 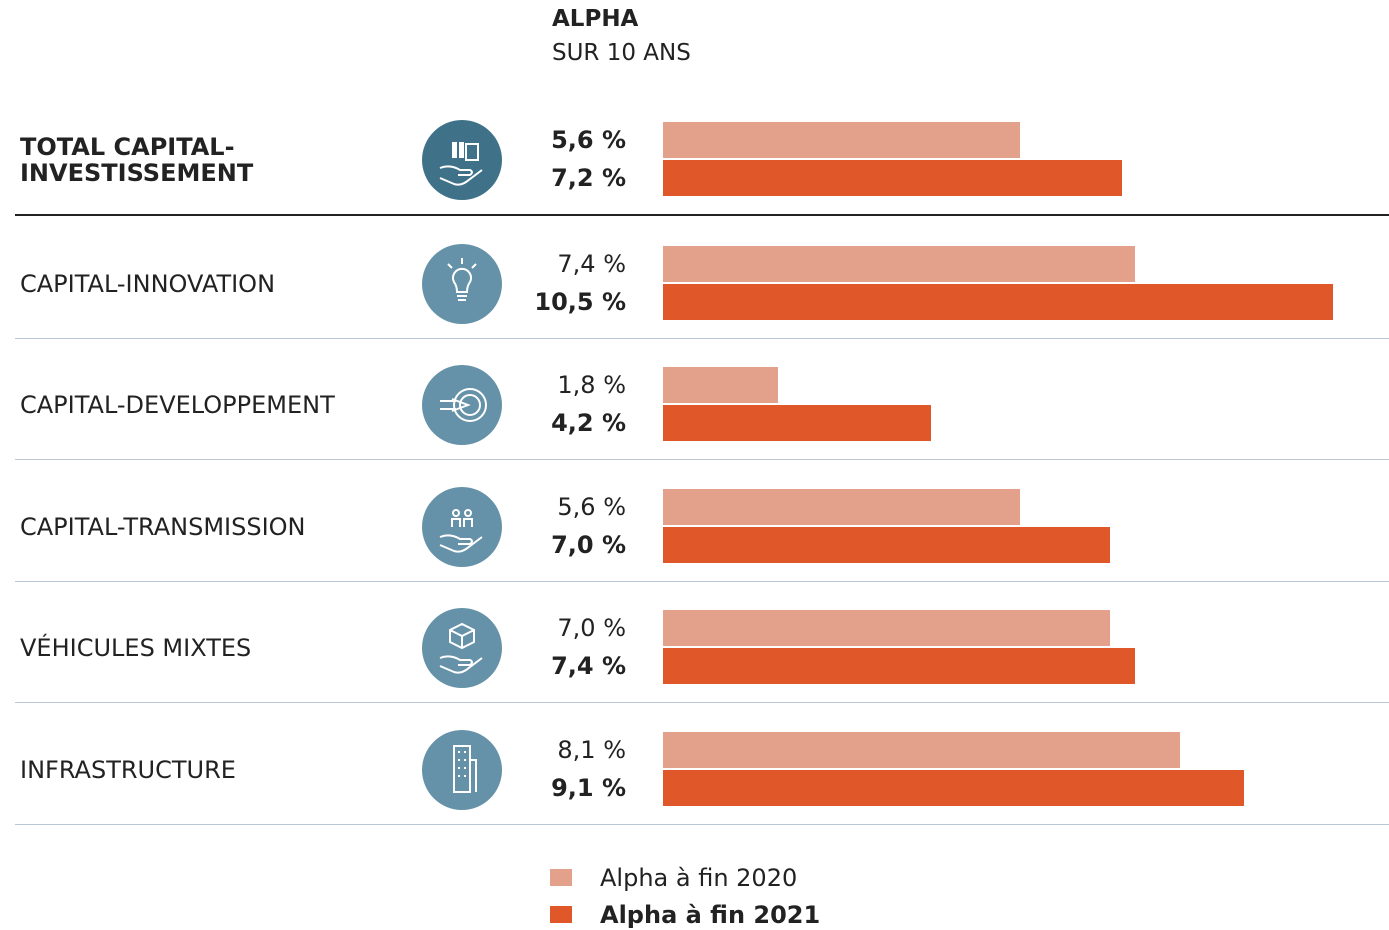 I want to click on value-label: 7,2 %, so click(x=588, y=178).